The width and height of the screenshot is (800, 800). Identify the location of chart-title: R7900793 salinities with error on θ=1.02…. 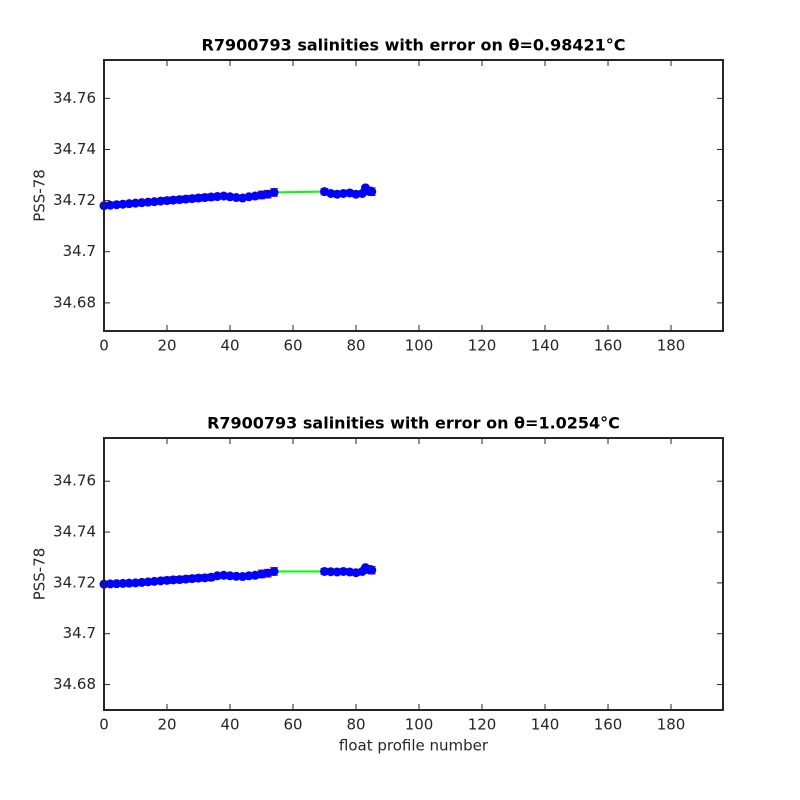
(413, 423).